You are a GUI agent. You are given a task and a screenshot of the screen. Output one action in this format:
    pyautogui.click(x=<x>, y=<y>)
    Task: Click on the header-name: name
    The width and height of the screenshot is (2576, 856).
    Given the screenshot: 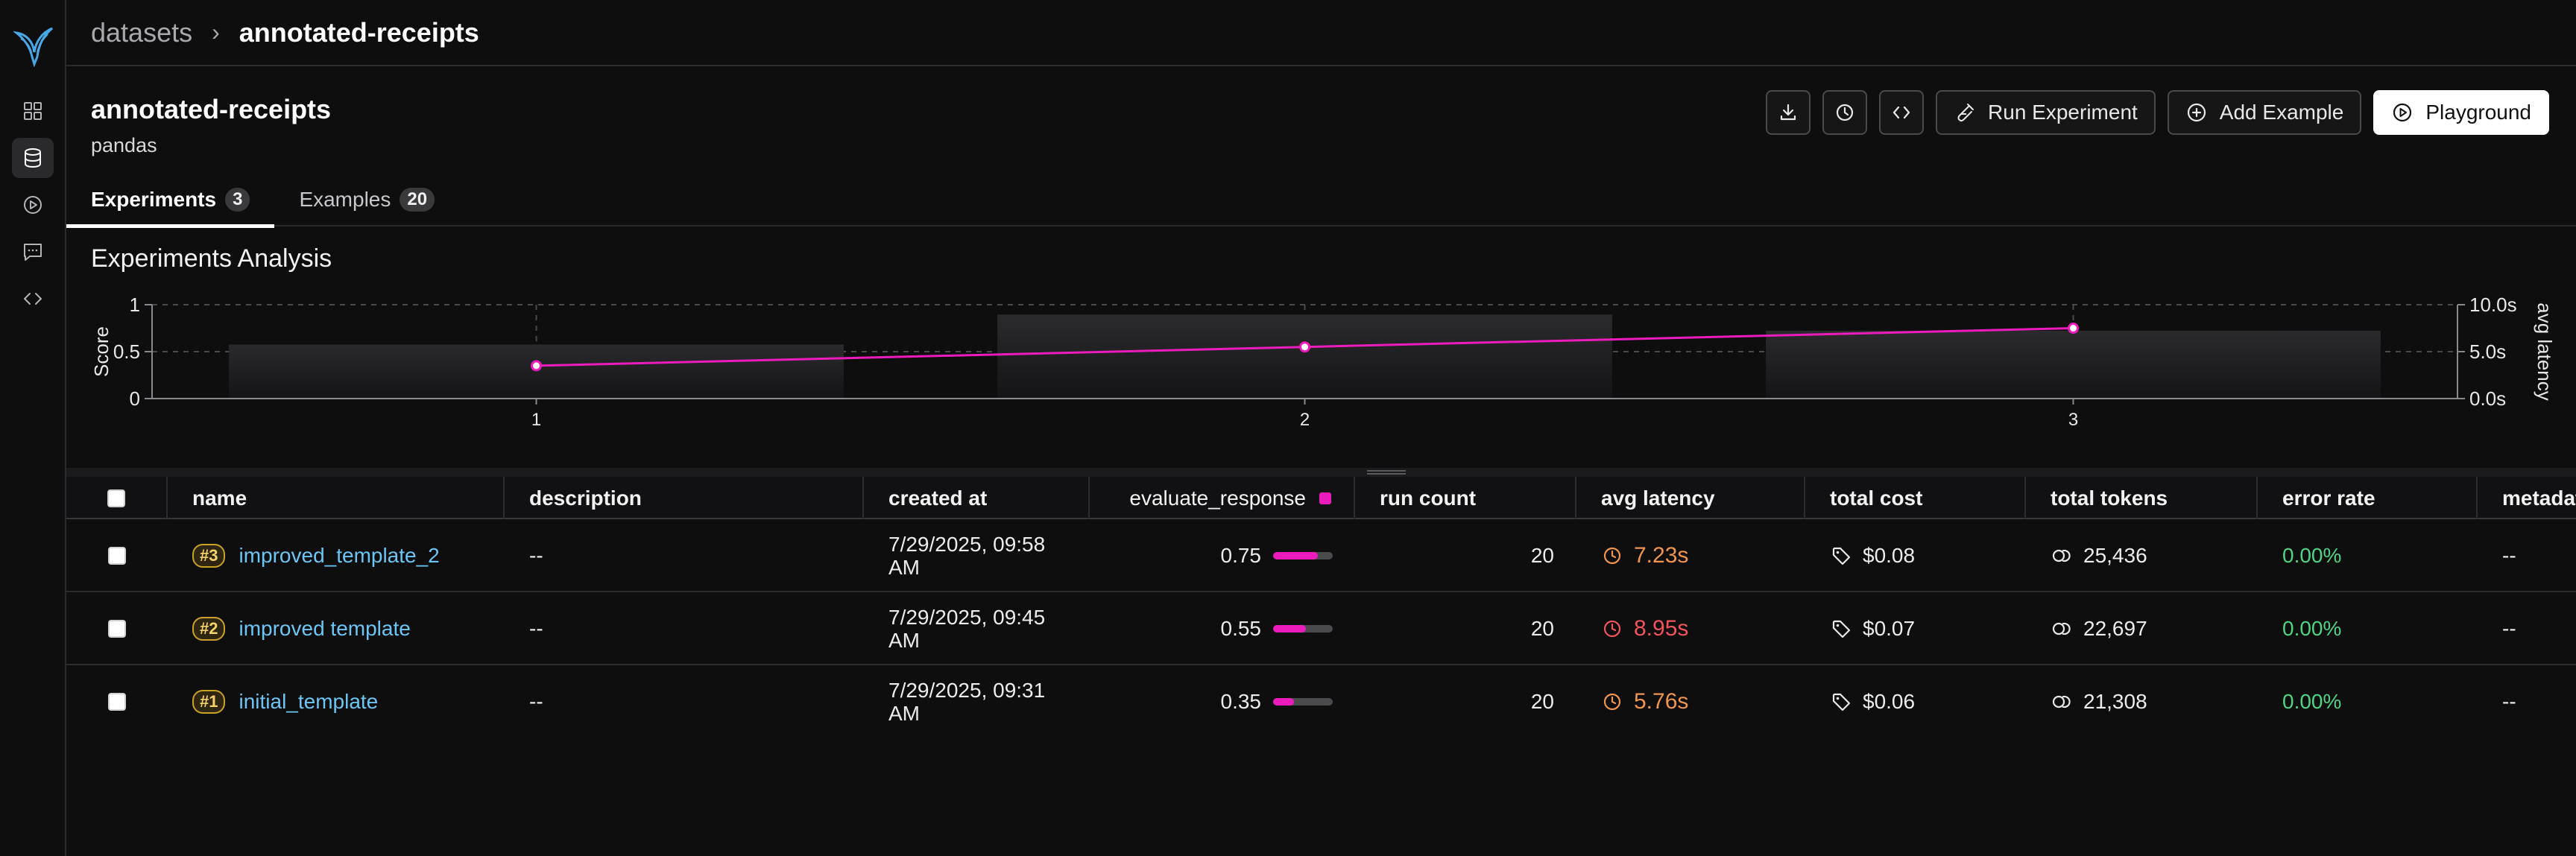 What is the action you would take?
    pyautogui.click(x=336, y=498)
    